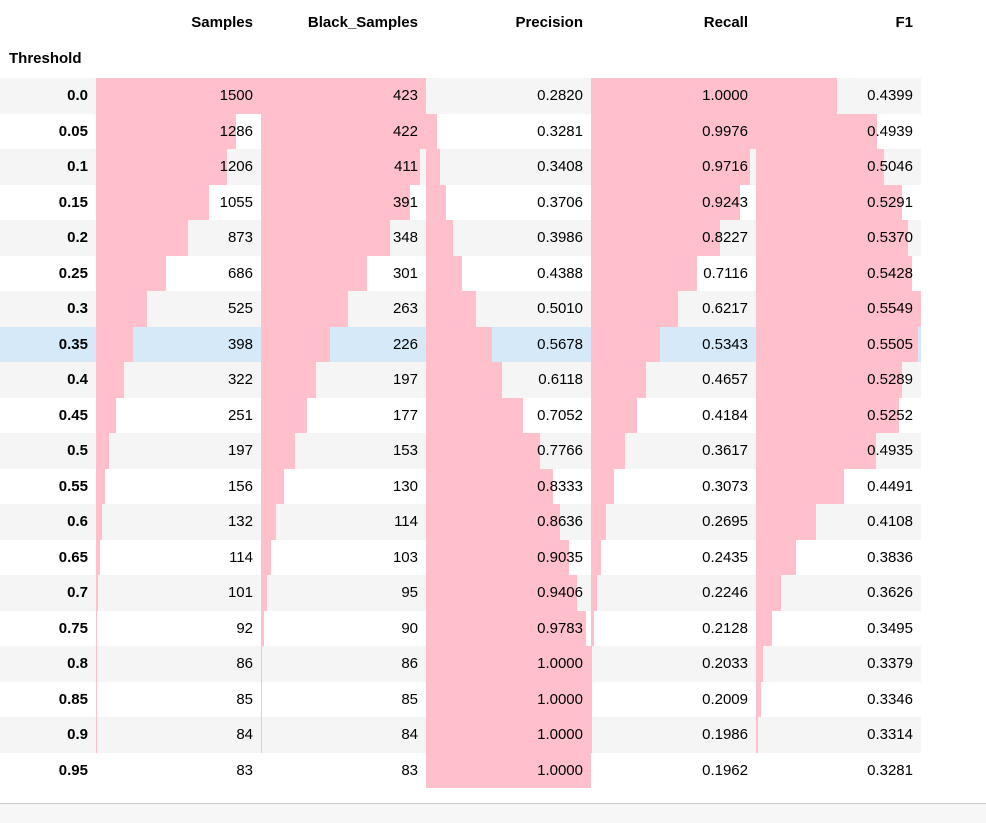 The height and width of the screenshot is (823, 986). I want to click on row-index-threshold: 0.5, so click(77, 450).